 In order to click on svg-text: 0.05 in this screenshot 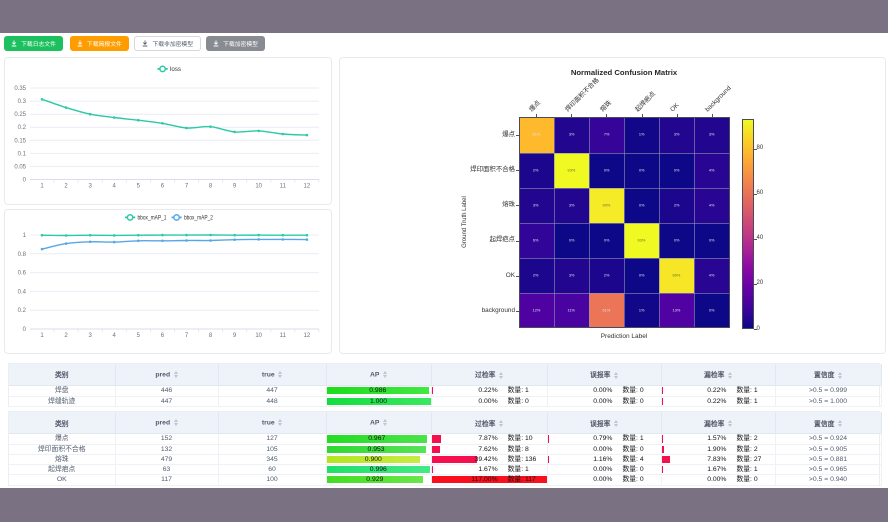, I will do `click(20, 167)`.